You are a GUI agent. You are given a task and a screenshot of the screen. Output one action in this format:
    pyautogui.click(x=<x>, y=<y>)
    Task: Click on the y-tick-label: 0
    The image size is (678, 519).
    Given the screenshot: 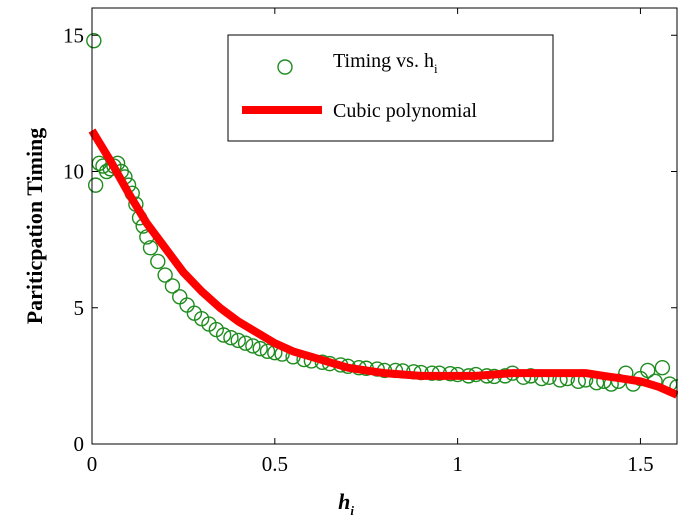 What is the action you would take?
    pyautogui.click(x=79, y=444)
    